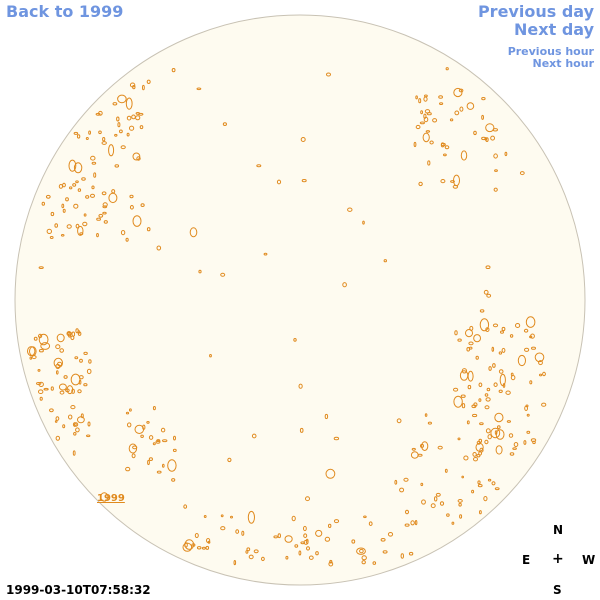 This screenshot has height=600, width=600. What do you see at coordinates (535, 11) in the screenshot?
I see `previous-day-link: Previous day` at bounding box center [535, 11].